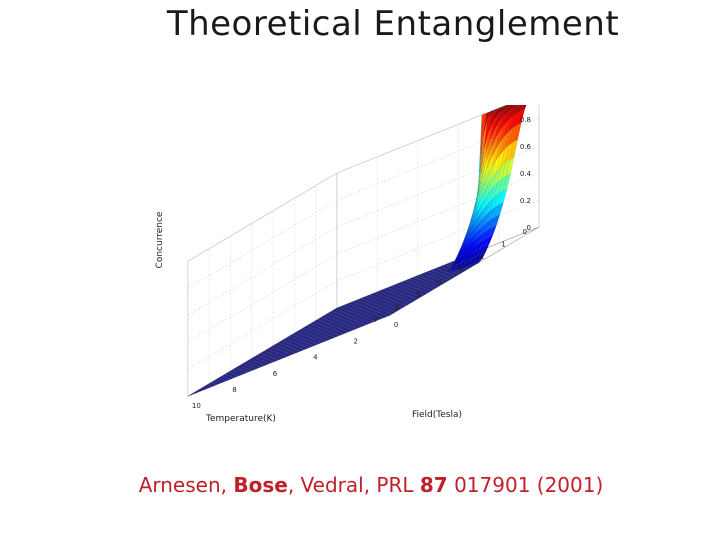  Describe the element at coordinates (525, 201) in the screenshot. I see `z-tick-label: 0.2` at that location.